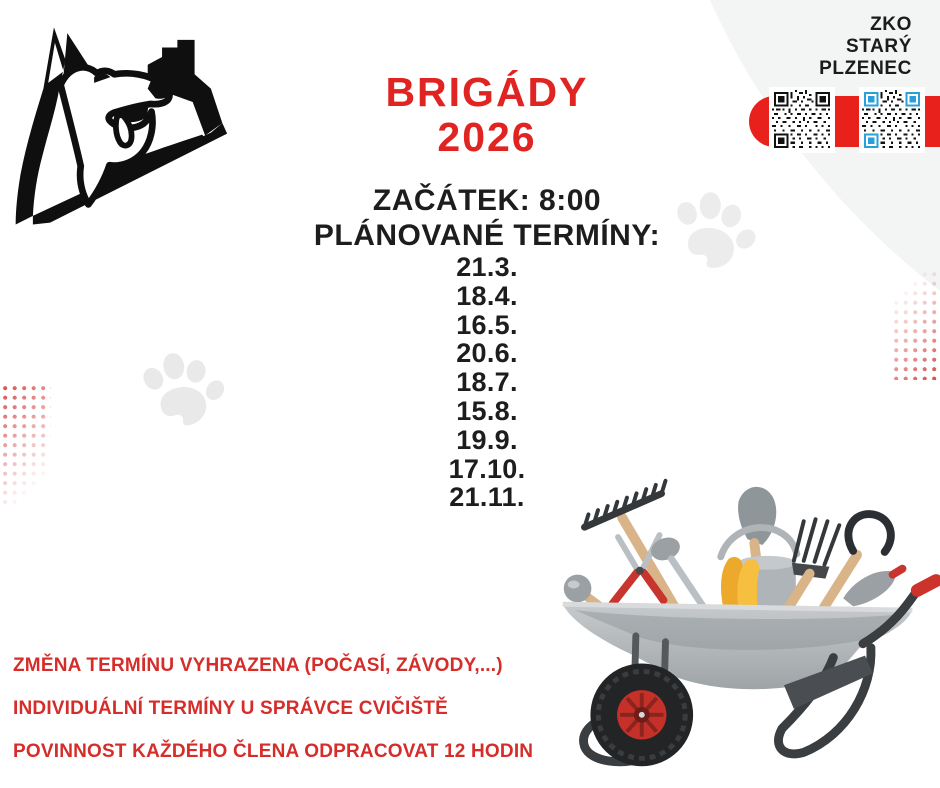 The image size is (940, 788). Describe the element at coordinates (891, 24) in the screenshot. I see `club-name-line: ZKO` at that location.